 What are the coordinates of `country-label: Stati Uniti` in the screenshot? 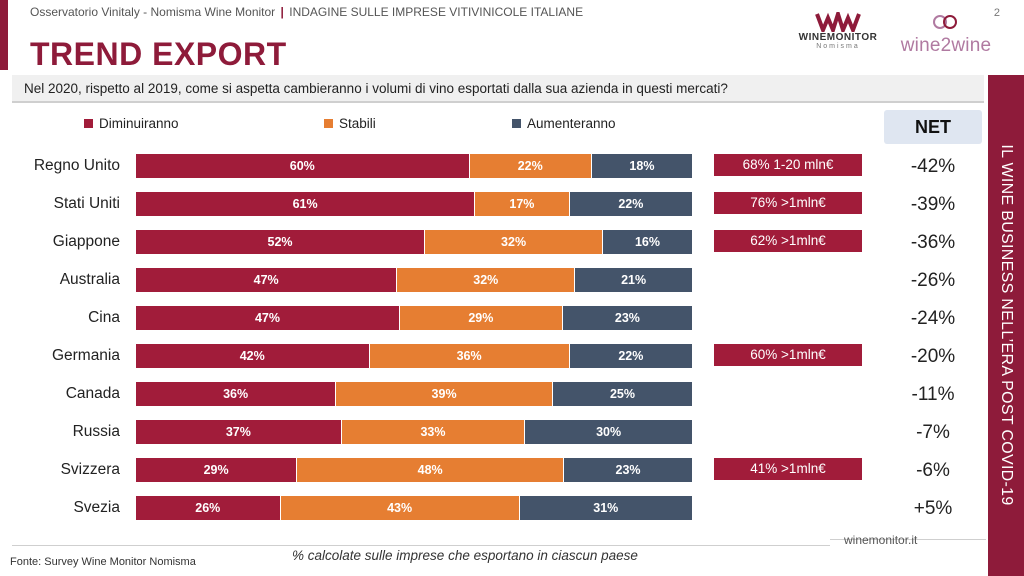 It's located at (86, 203).